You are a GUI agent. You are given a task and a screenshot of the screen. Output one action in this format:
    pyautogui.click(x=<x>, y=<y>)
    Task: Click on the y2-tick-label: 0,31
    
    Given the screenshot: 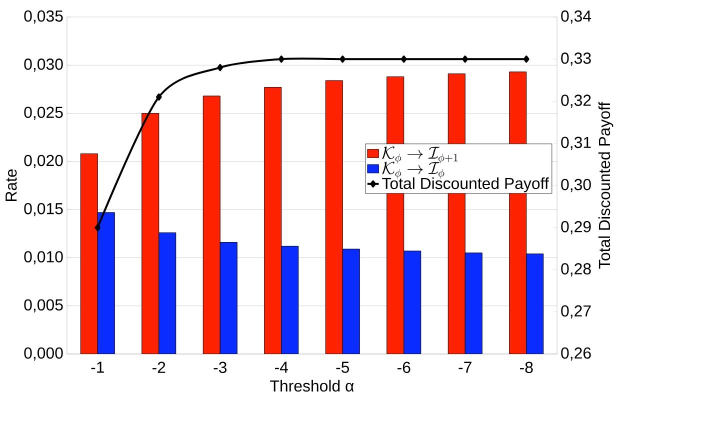 What is the action you would take?
    pyautogui.click(x=576, y=143)
    